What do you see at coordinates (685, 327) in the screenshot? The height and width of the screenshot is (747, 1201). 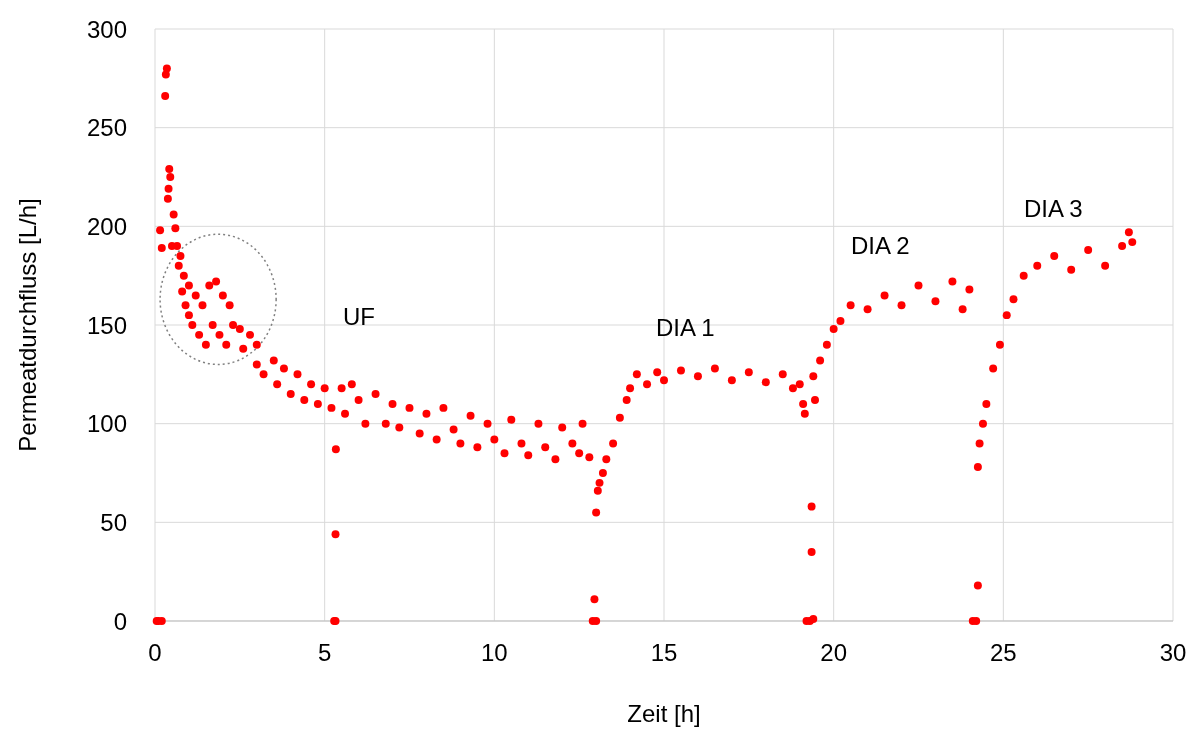 I see `annotation: DIA 1` at bounding box center [685, 327].